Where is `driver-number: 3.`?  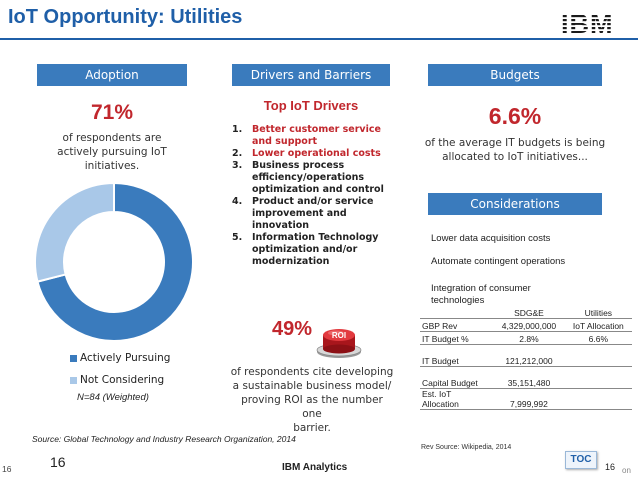
driver-number: 3. is located at coordinates (237, 165).